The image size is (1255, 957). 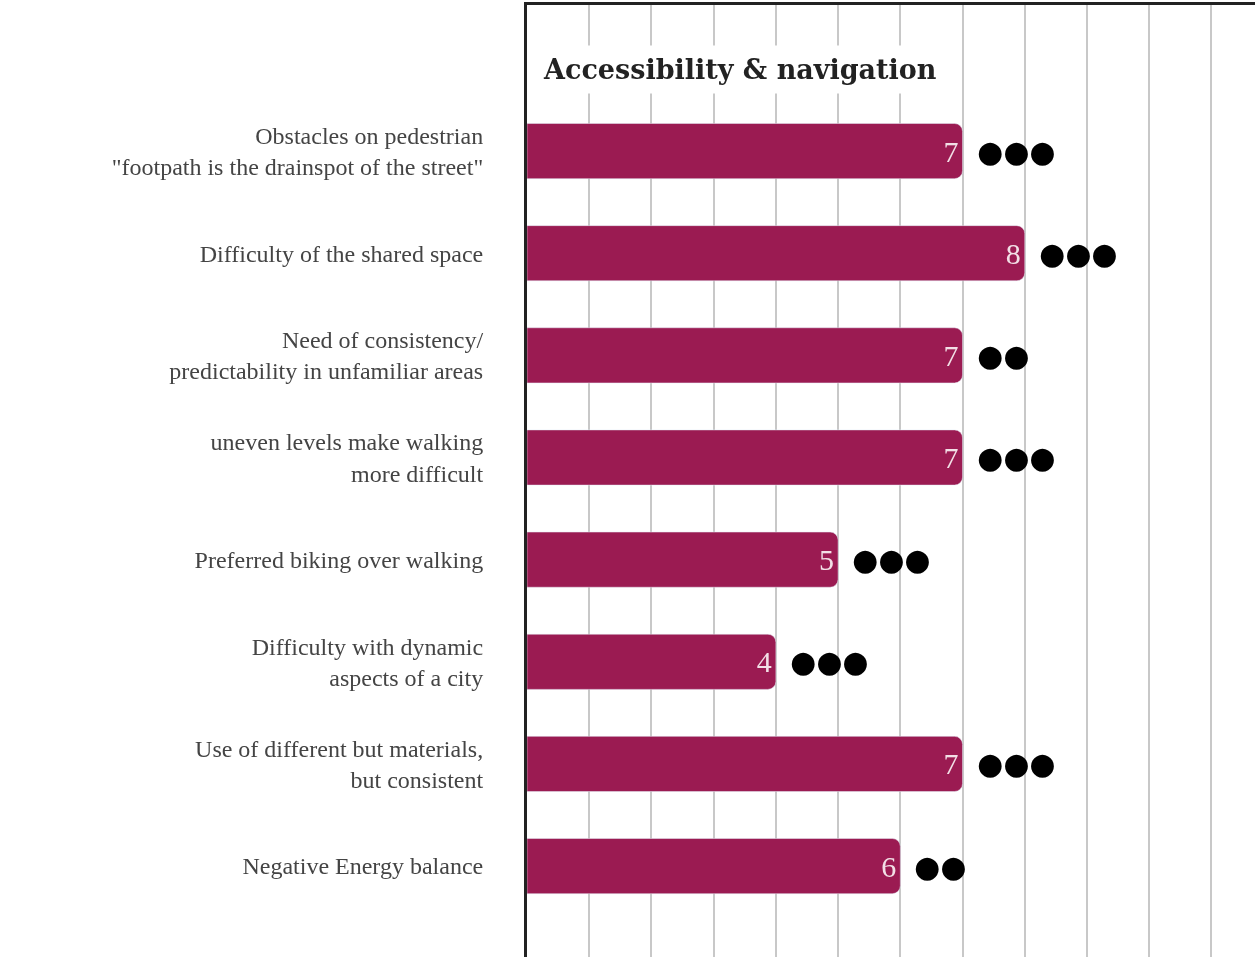 I want to click on chart-title: Accessibility & navigation, so click(x=740, y=69).